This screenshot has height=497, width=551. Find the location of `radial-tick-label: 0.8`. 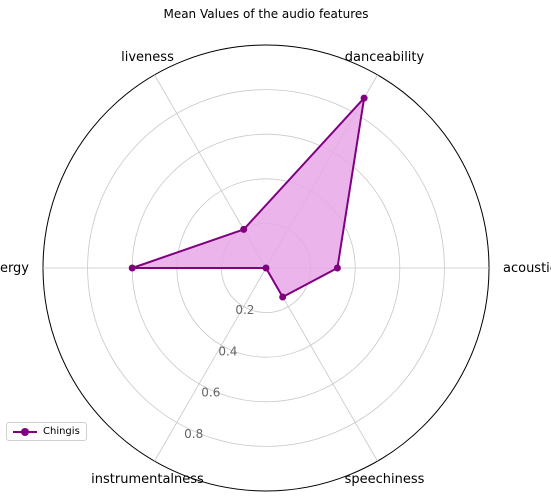

radial-tick-label: 0.8 is located at coordinates (193, 434).